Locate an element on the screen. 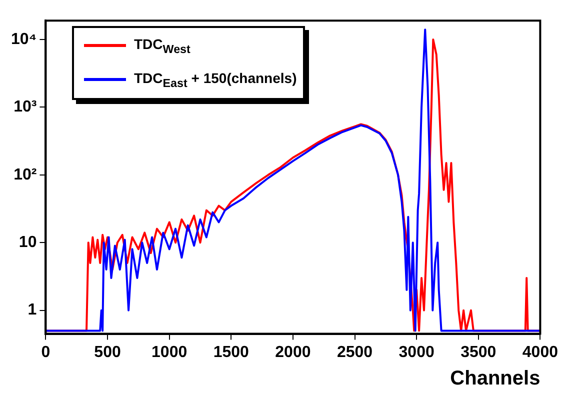 The width and height of the screenshot is (569, 401). x-tick-label: 1000 is located at coordinates (170, 352).